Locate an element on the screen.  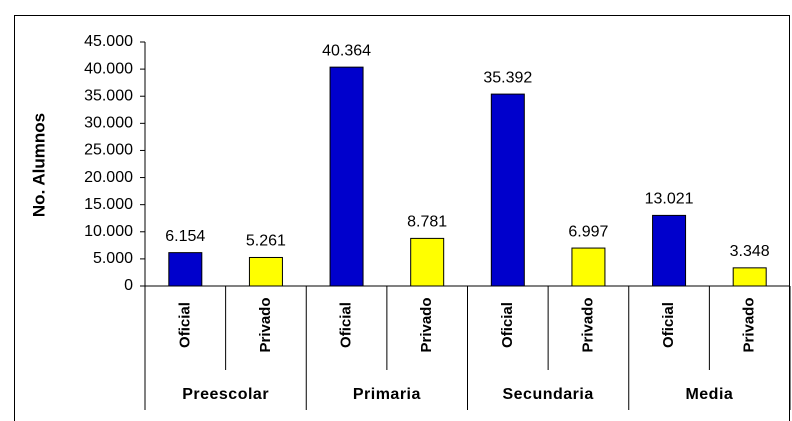
group-label: Secundaria is located at coordinates (547, 394).